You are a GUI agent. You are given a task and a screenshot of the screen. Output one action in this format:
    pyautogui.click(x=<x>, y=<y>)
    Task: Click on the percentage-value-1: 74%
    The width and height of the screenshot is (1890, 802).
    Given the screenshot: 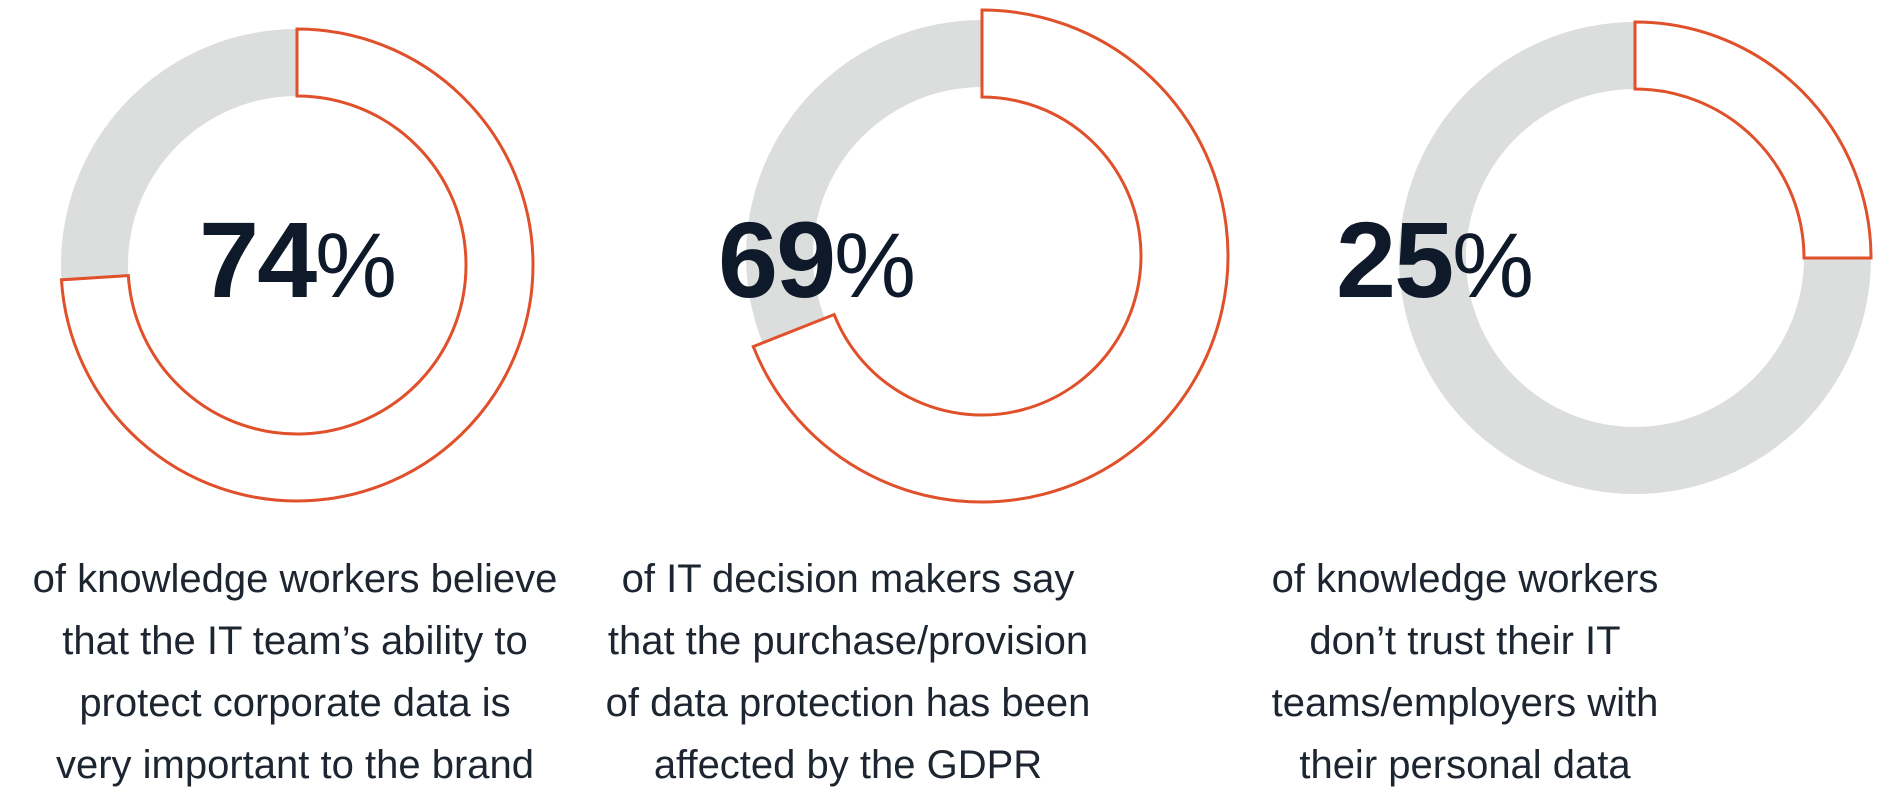 What is the action you would take?
    pyautogui.click(x=298, y=263)
    